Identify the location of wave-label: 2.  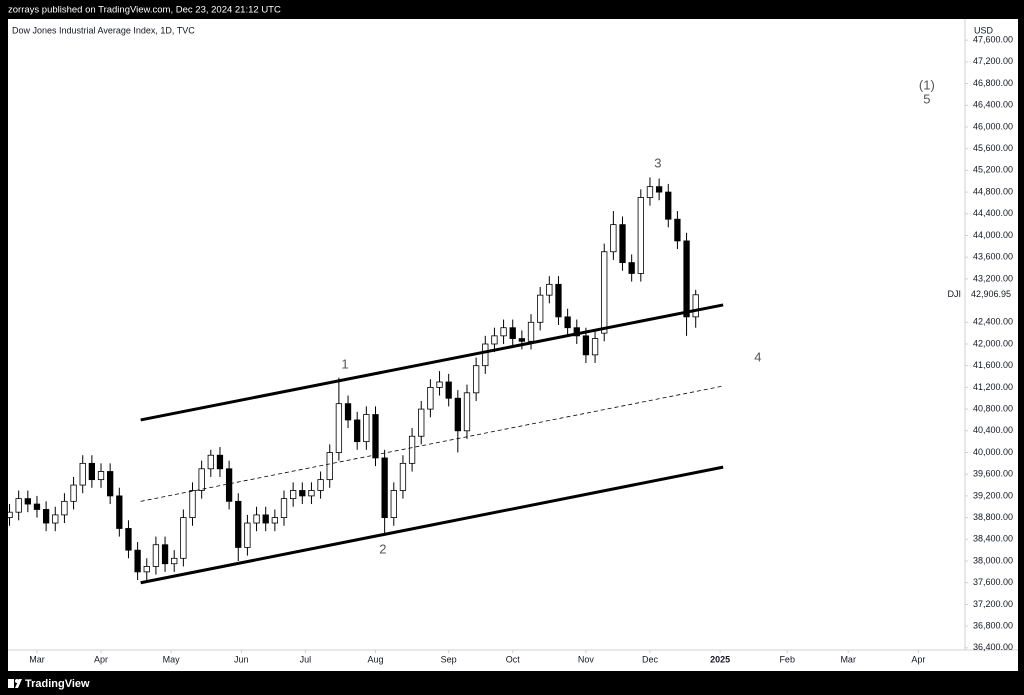
(382, 548).